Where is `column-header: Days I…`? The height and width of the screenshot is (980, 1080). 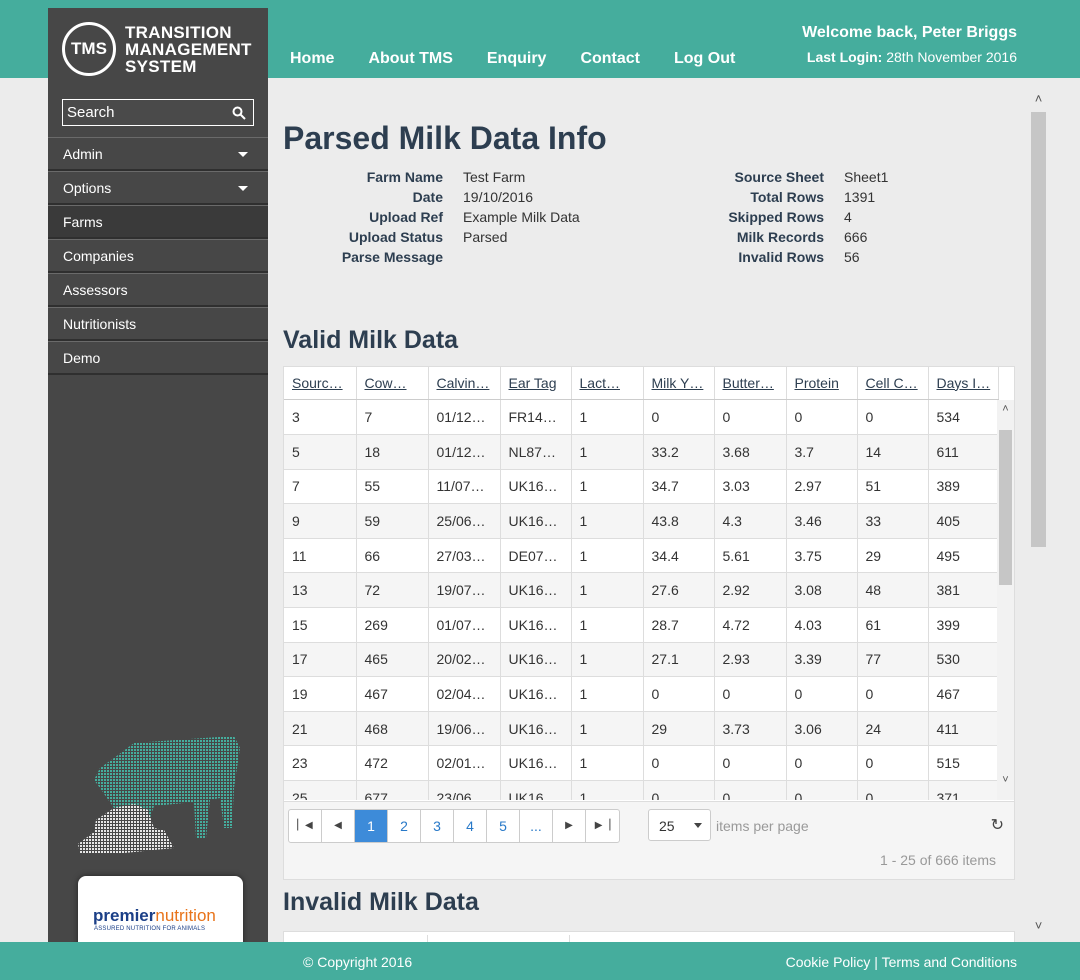
column-header: Days I… is located at coordinates (963, 383).